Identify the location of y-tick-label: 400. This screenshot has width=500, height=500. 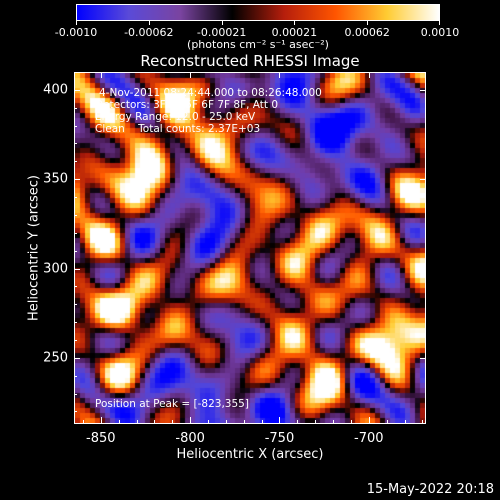
(55, 90).